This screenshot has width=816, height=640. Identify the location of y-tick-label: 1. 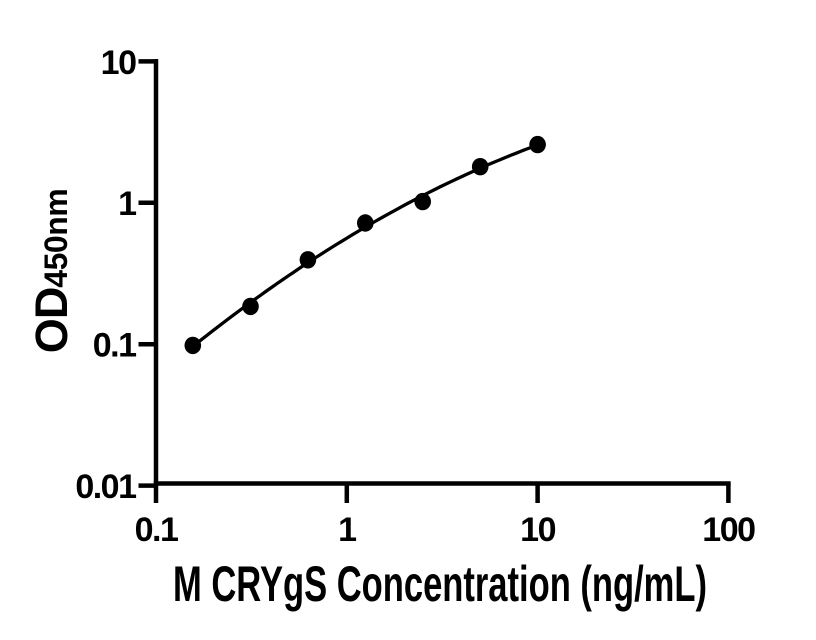
(127, 204).